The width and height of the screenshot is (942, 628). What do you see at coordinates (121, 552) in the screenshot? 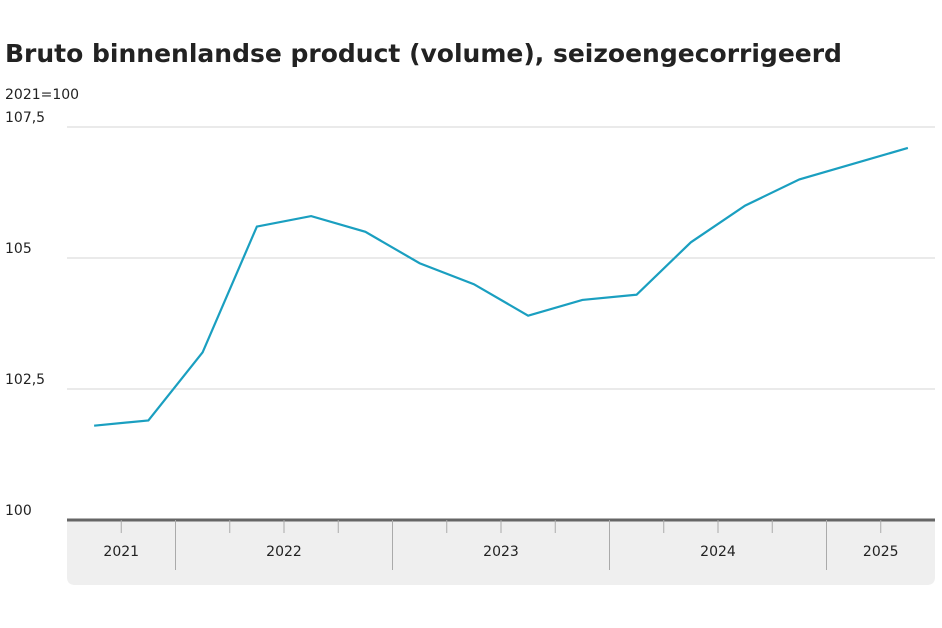
I see `x-tick-label: 2021` at bounding box center [121, 552].